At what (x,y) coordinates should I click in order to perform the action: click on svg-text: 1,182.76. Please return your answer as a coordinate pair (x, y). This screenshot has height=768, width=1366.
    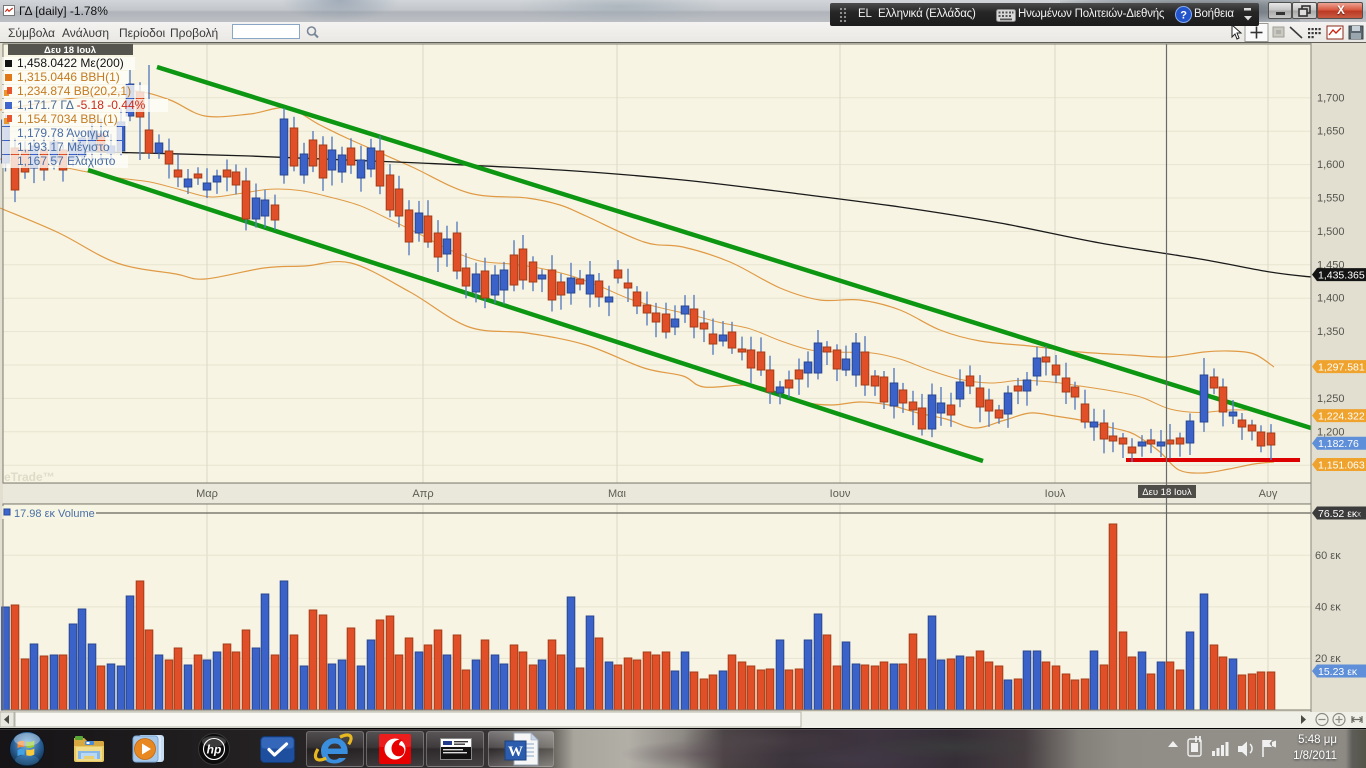
    Looking at the image, I should click on (1338, 444).